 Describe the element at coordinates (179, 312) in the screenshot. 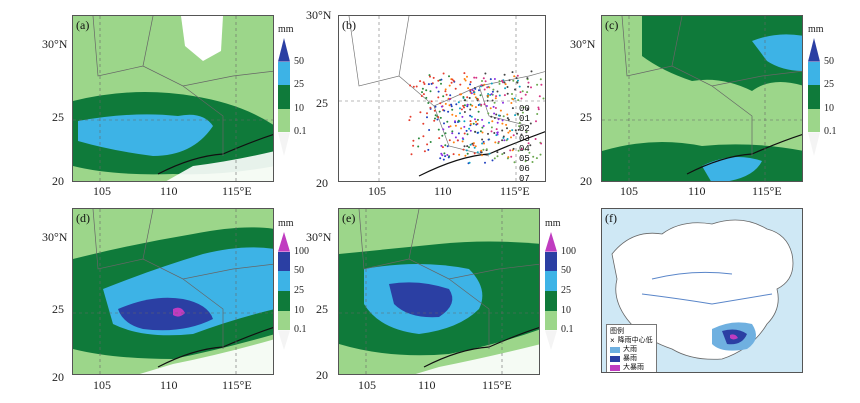

I see `precip-band-extreme` at that location.